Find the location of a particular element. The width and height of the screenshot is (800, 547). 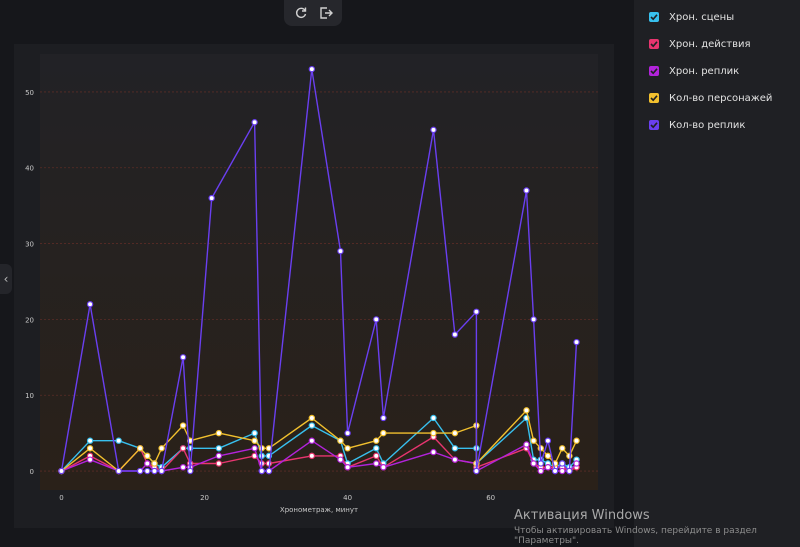

legend-item-lines: Хрон. реплик is located at coordinates (694, 71).